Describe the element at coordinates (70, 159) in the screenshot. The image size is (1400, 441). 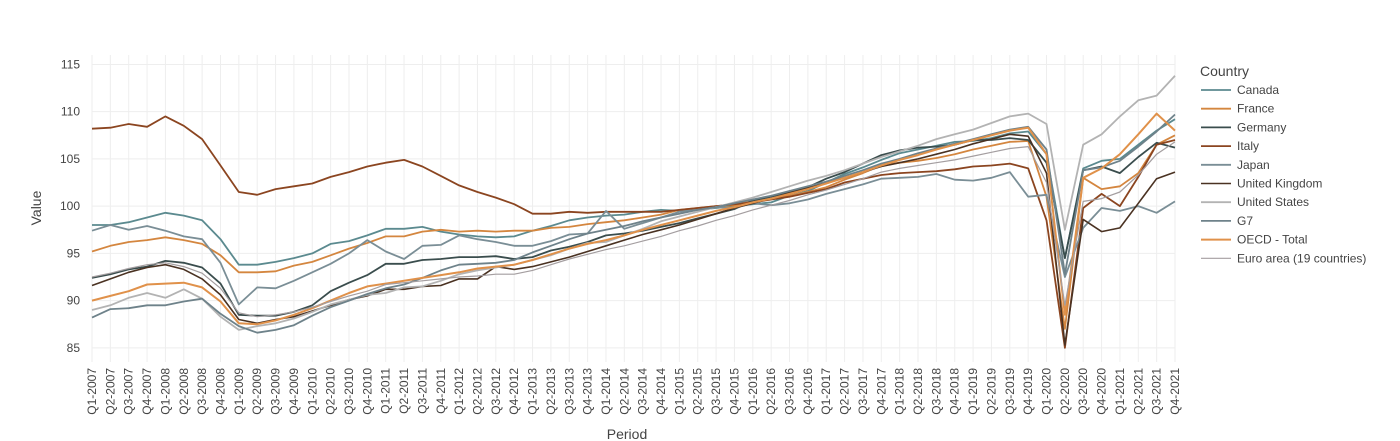
I see `y-tick-label: 105` at that location.